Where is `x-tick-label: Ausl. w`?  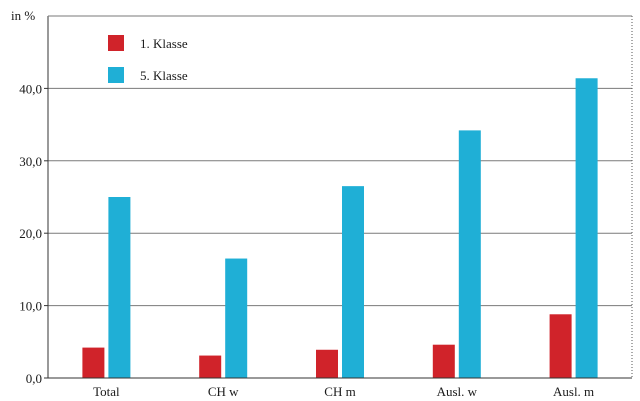 x-tick-label: Ausl. w is located at coordinates (457, 391).